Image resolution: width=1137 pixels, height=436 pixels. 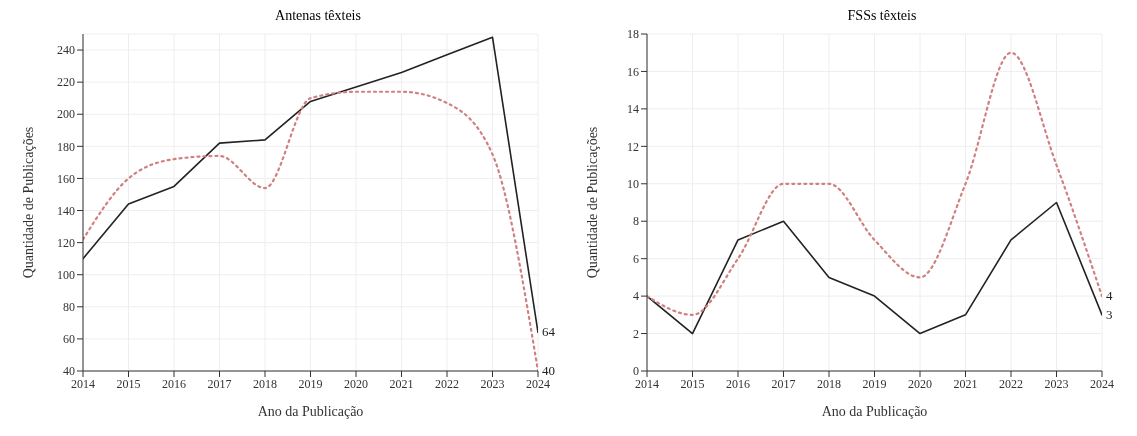 I want to click on data-label: 40, so click(x=548, y=370).